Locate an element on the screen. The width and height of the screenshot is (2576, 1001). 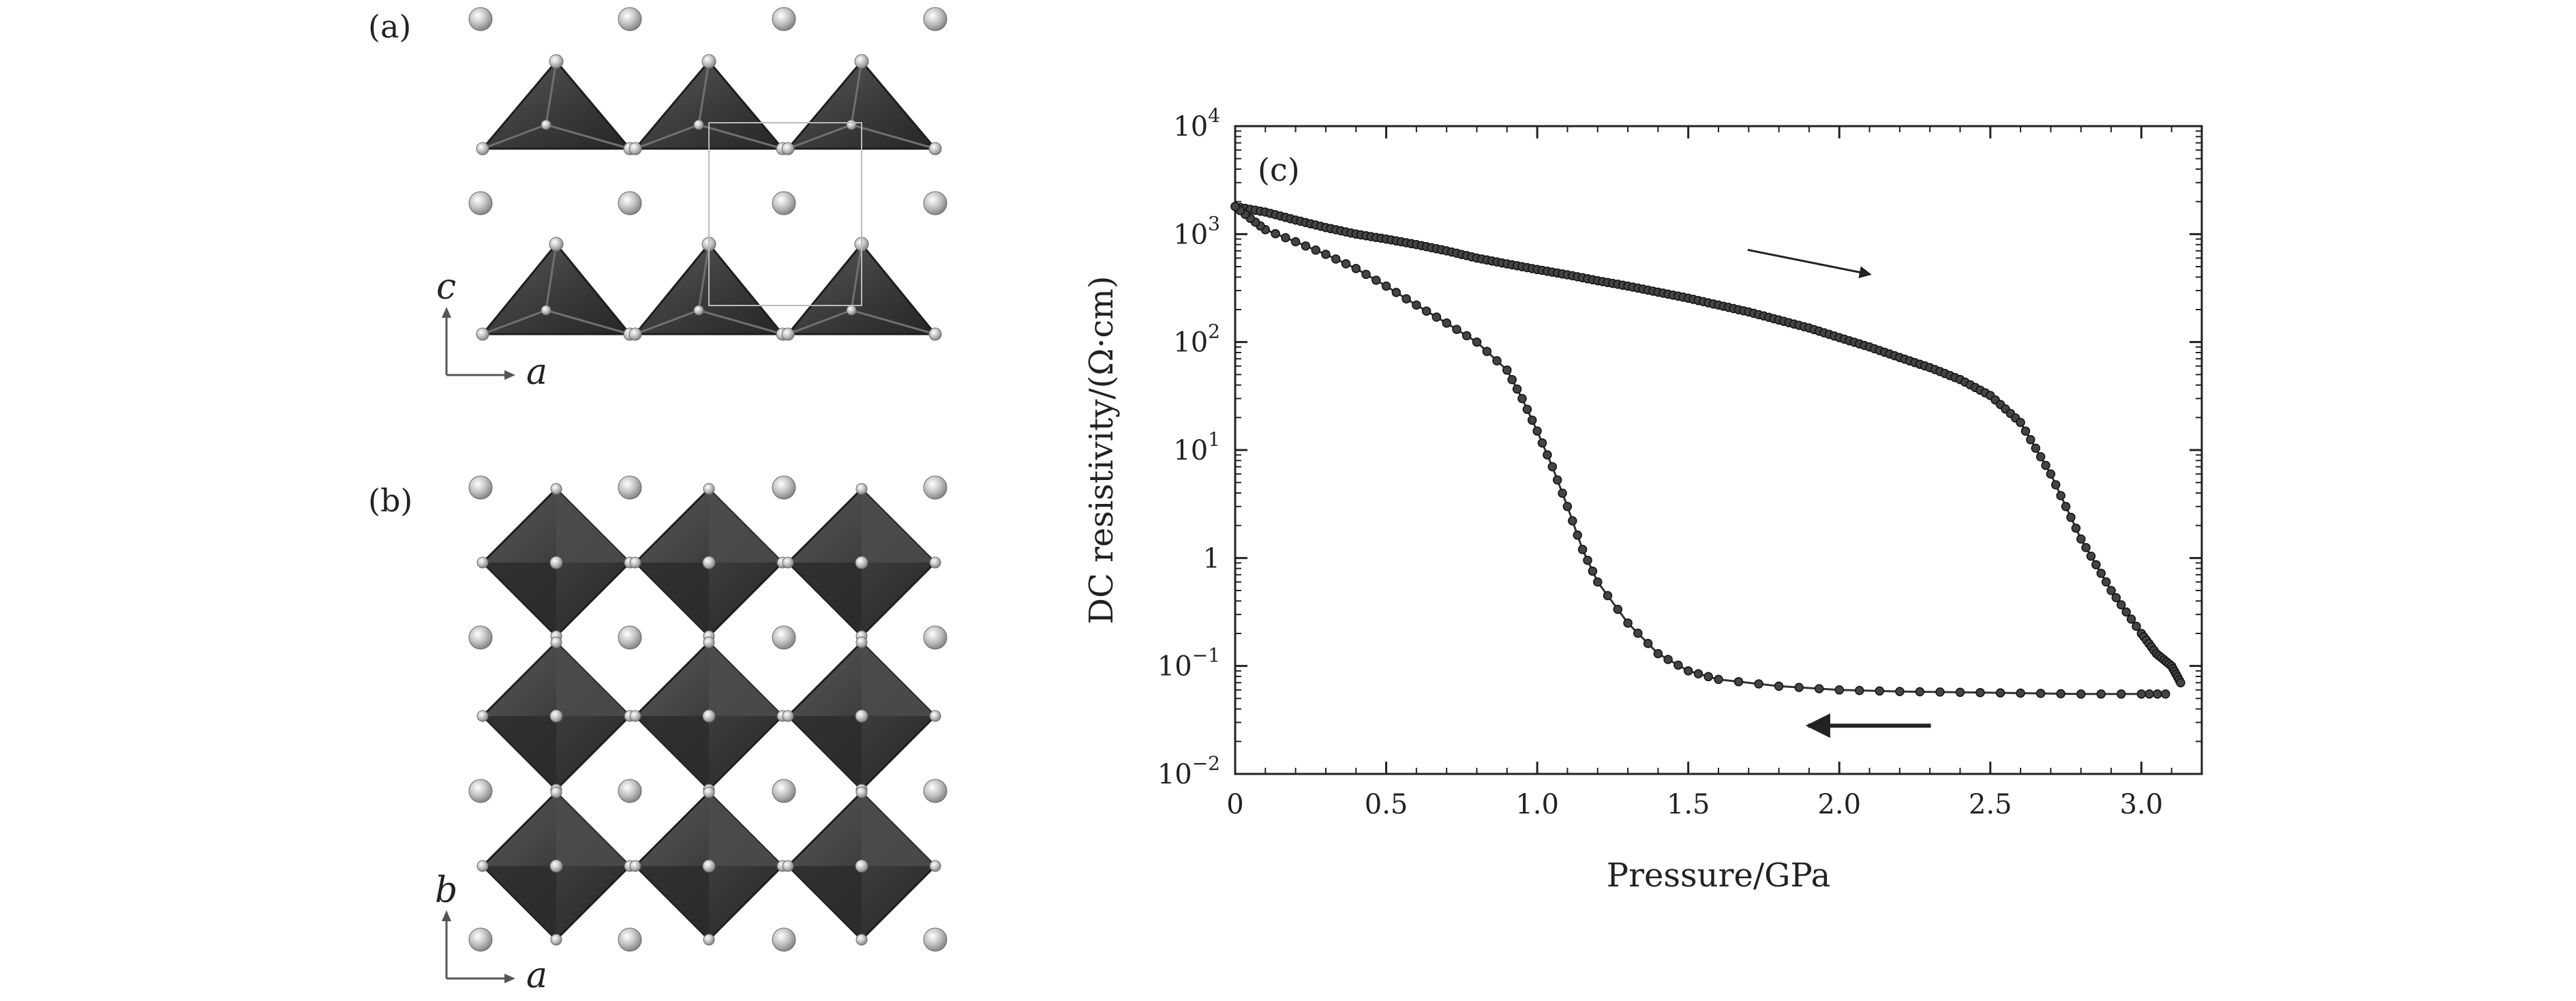
unit-cell-outline is located at coordinates (785, 214).